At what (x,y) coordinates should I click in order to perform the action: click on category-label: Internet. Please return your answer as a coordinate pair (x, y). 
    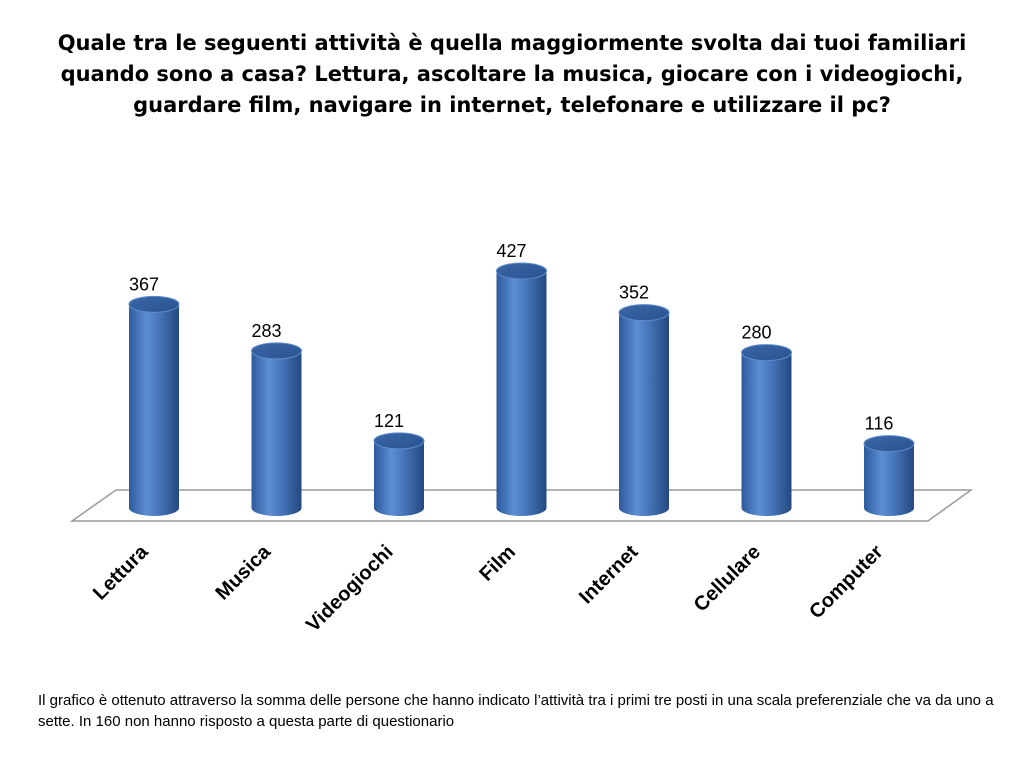
    Looking at the image, I should click on (609, 575).